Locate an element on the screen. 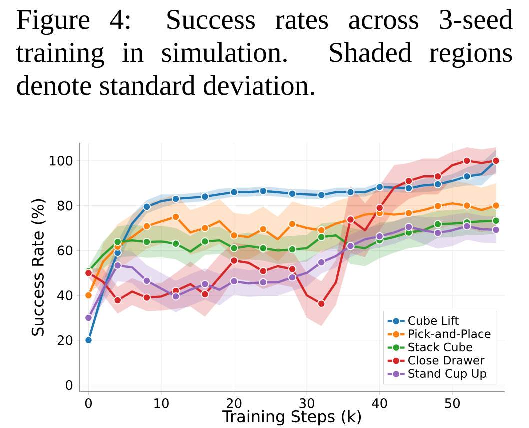  y-tick-label: 60 is located at coordinates (65, 251).